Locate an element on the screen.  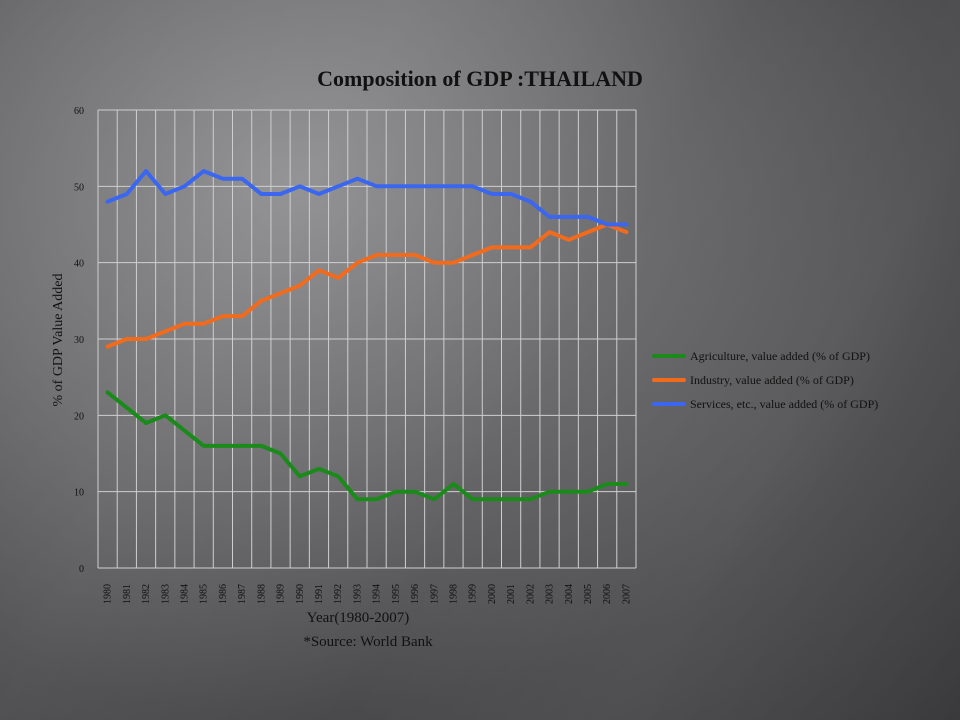
x-tick-label: 1999 is located at coordinates (473, 594).